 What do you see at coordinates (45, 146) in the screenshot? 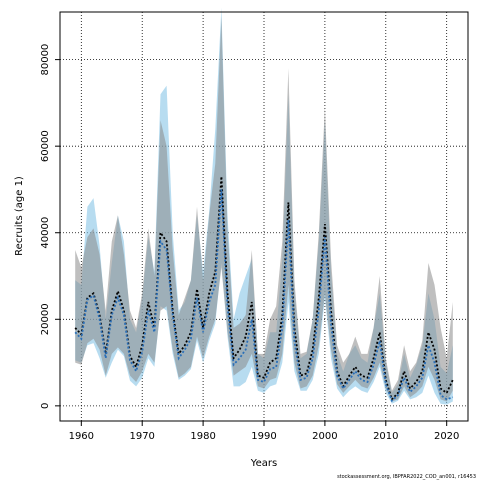
I see `y-tick-label: 60000` at bounding box center [45, 146].